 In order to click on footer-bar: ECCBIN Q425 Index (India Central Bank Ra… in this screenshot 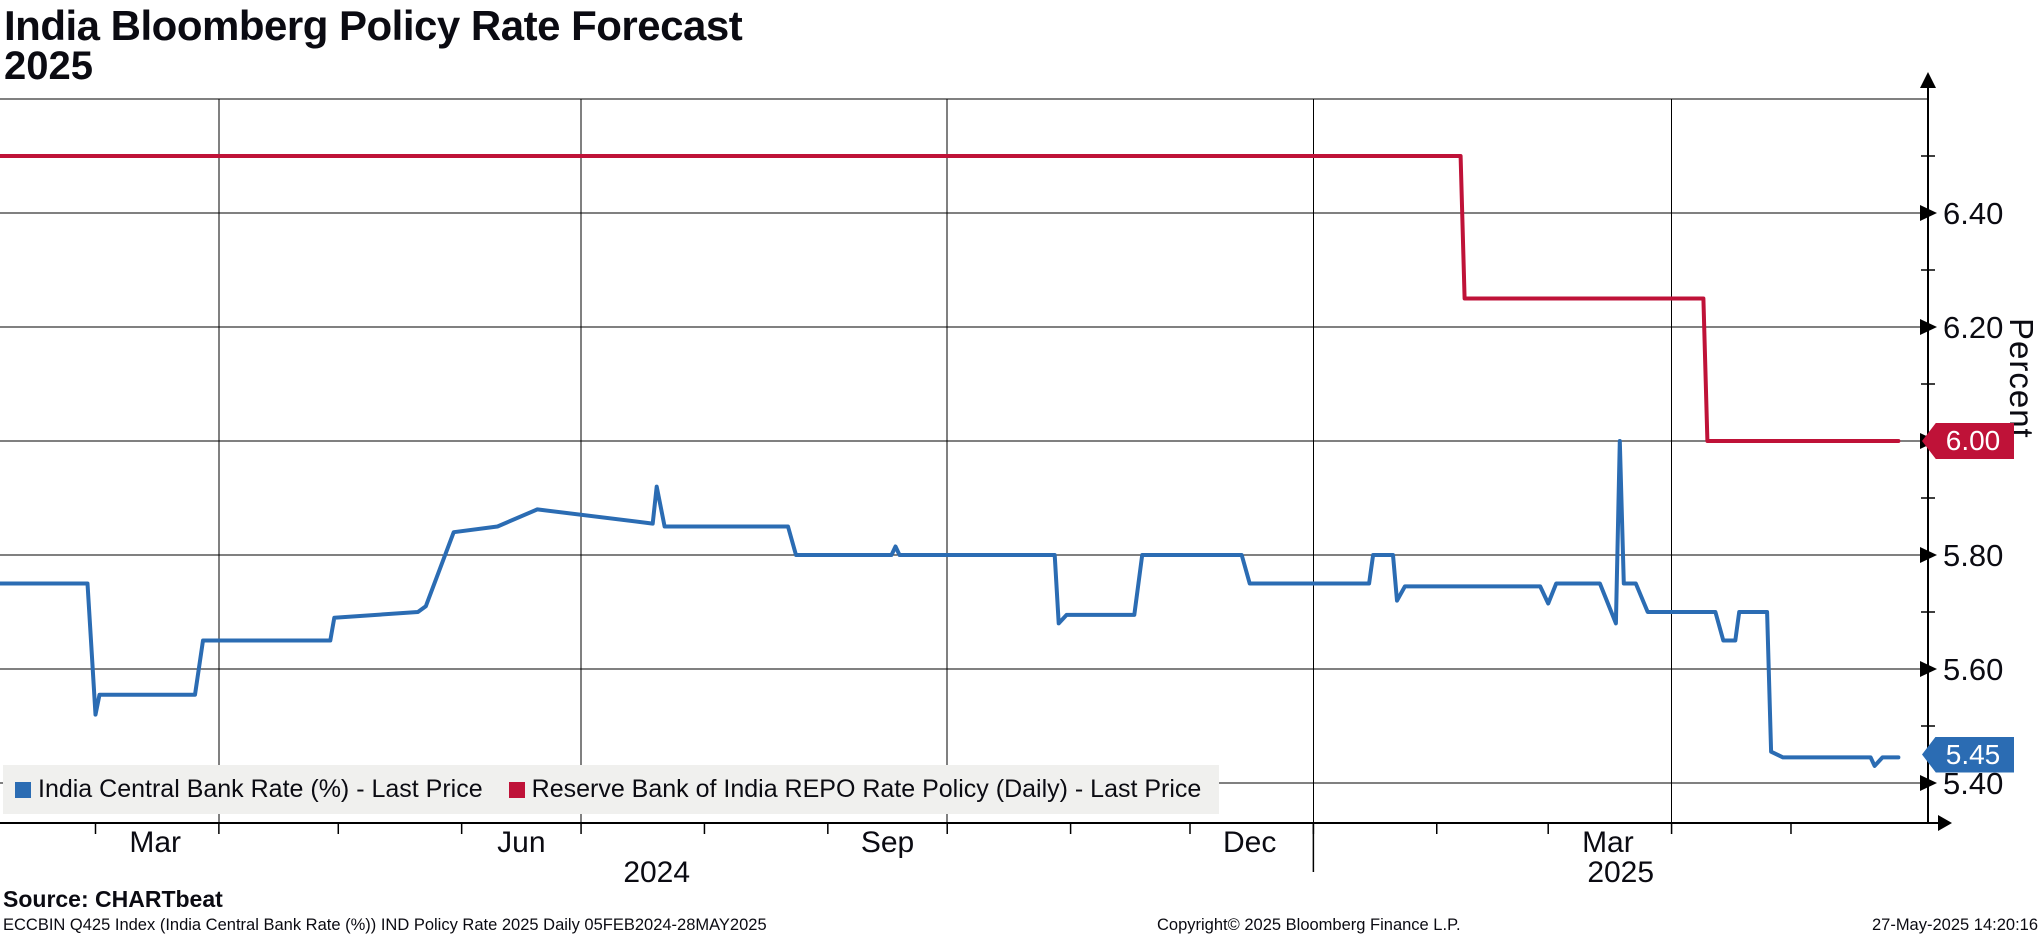, I will do `click(1020, 926)`.